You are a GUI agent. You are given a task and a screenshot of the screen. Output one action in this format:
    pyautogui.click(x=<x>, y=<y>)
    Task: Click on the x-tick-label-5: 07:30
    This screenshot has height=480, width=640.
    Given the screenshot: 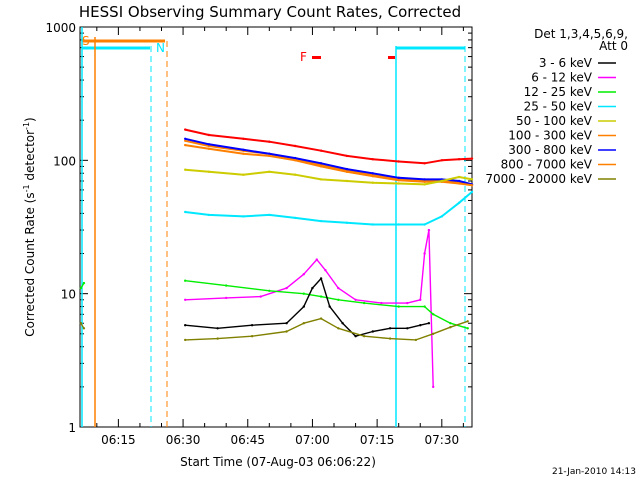 What is the action you would take?
    pyautogui.click(x=442, y=440)
    